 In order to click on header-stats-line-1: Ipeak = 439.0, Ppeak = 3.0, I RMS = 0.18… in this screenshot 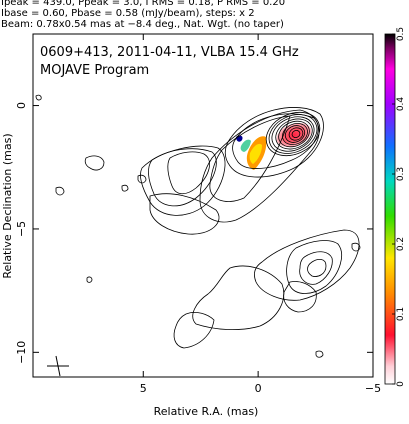, I will do `click(143, 4)`.